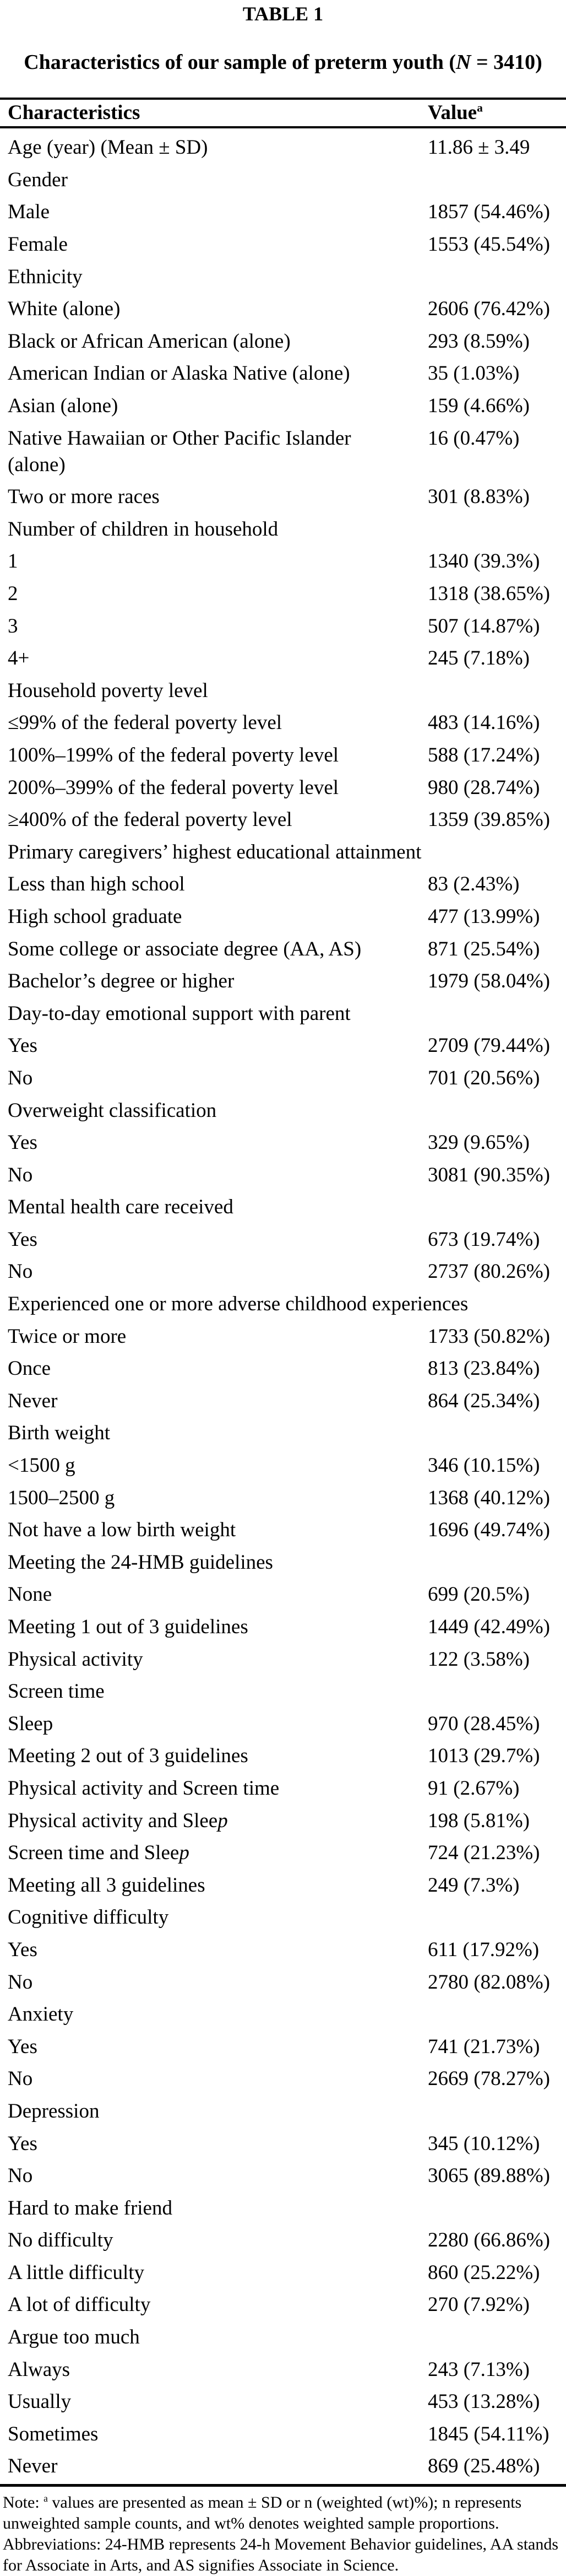  I want to click on row-value: 1845 (54.11%), so click(489, 2433).